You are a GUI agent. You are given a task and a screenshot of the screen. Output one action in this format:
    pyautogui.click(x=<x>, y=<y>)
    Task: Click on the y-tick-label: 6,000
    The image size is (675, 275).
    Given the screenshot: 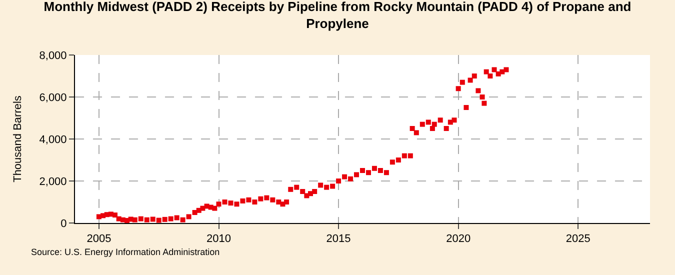 What is the action you would take?
    pyautogui.click(x=53, y=98)
    